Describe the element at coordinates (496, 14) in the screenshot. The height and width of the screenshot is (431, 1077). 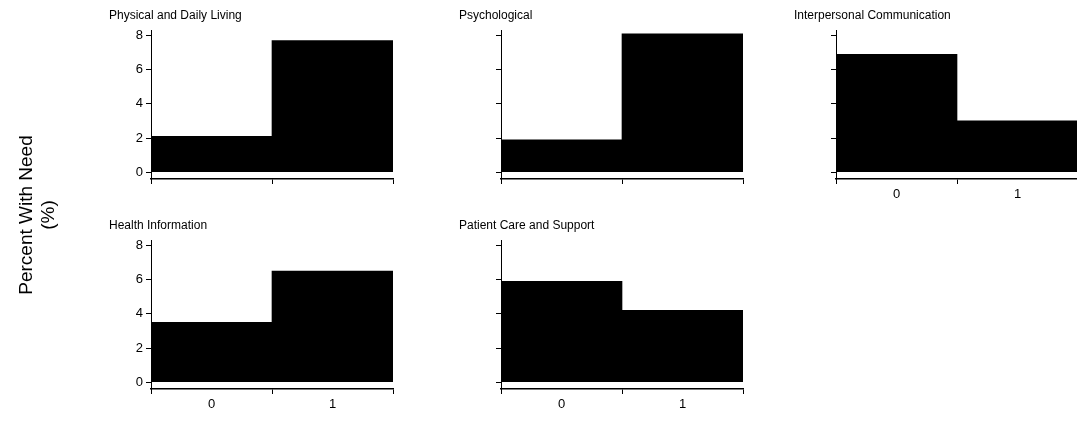
I see `chart-title: Psychological` at that location.